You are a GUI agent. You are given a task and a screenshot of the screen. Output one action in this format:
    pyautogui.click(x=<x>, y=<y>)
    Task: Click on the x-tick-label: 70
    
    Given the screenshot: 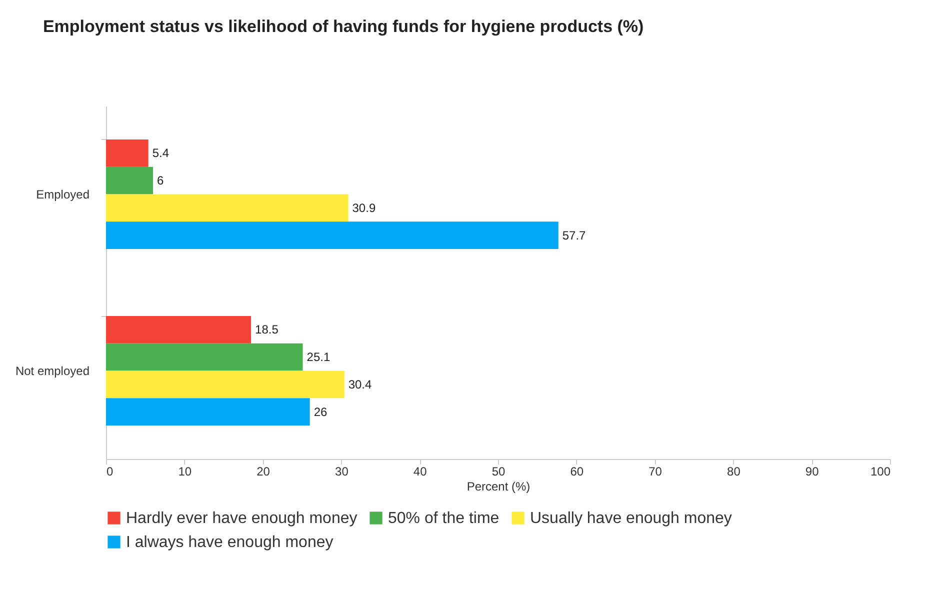 What is the action you would take?
    pyautogui.click(x=655, y=471)
    